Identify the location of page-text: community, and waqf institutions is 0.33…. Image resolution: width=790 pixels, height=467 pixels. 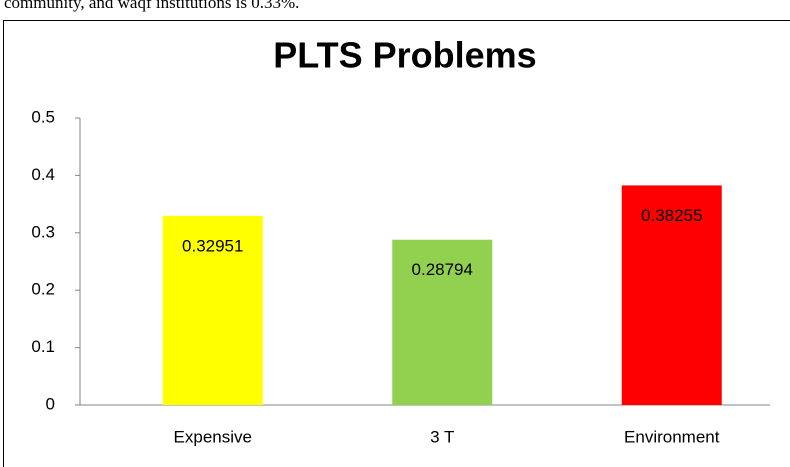
(151, 6).